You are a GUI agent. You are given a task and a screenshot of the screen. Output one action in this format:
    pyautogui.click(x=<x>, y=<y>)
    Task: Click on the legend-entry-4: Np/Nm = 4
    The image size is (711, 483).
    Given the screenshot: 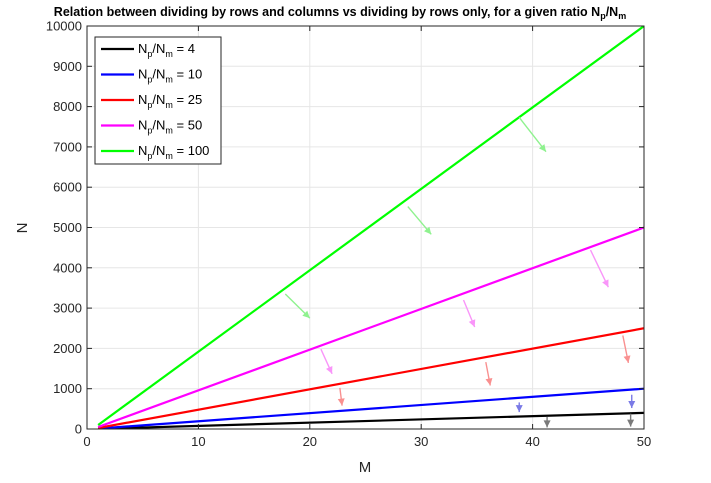 What is the action you would take?
    pyautogui.click(x=148, y=50)
    